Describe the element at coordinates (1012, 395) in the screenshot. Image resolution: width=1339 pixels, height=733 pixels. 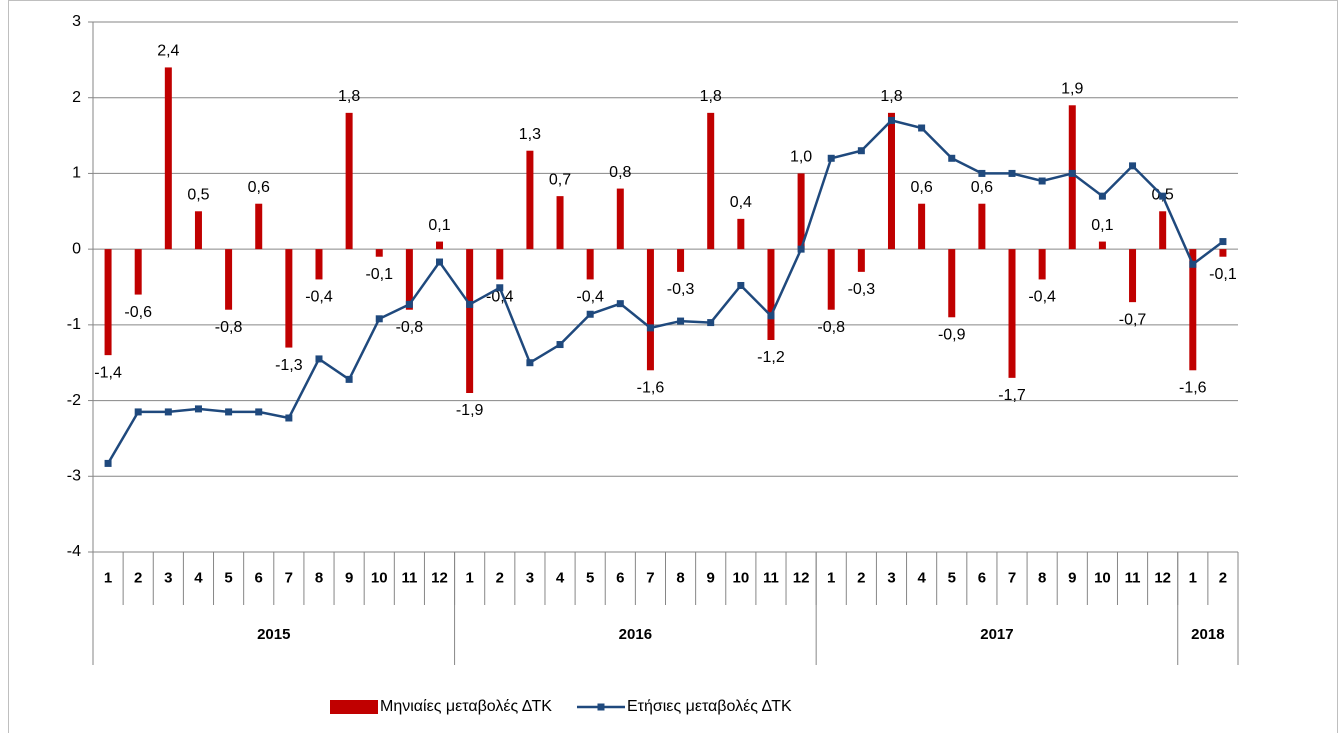
I see `data-label: -1,7` at that location.